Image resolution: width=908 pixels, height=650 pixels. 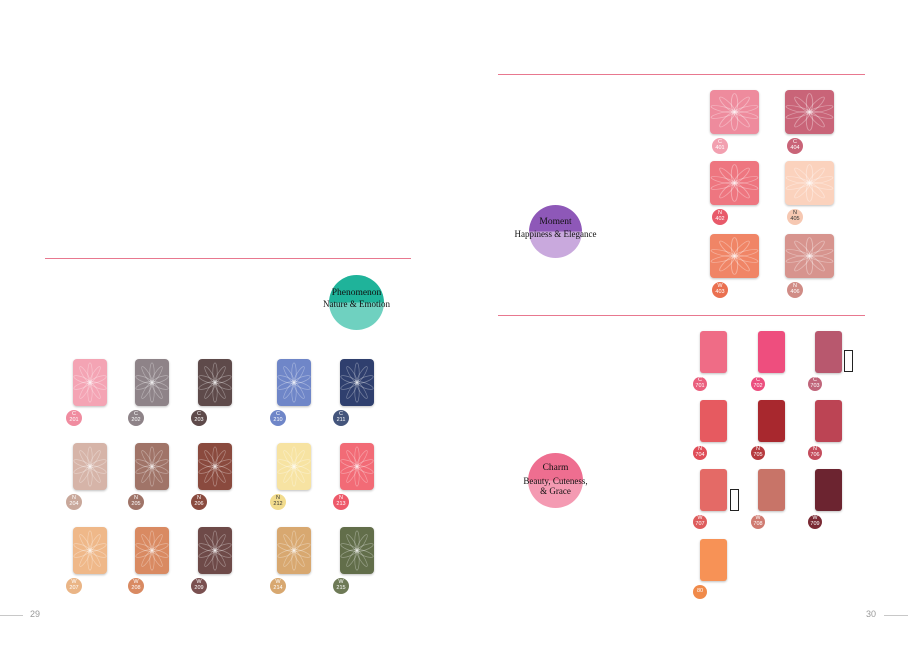 I want to click on shade-dot: N 206, so click(x=199, y=502).